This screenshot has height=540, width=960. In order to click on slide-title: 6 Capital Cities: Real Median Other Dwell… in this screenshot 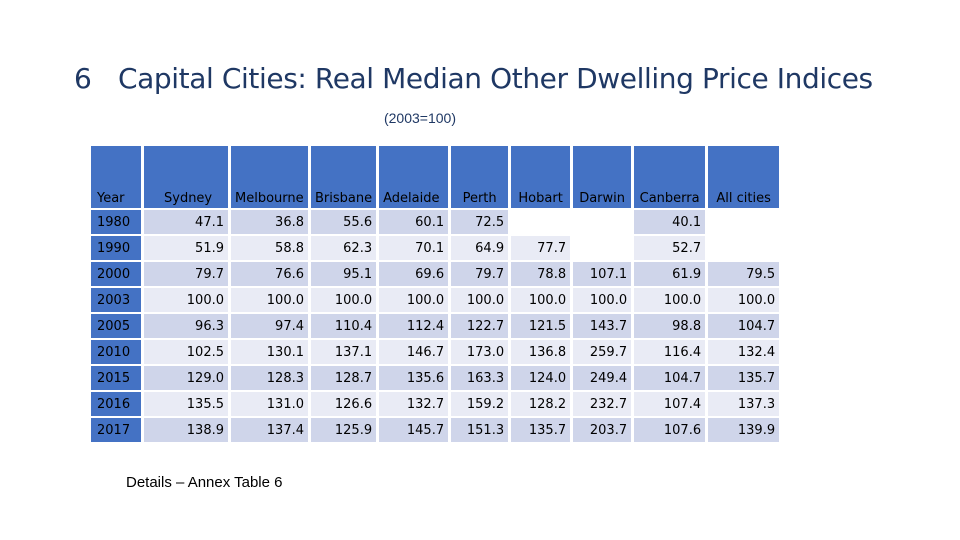, I will do `click(473, 78)`.